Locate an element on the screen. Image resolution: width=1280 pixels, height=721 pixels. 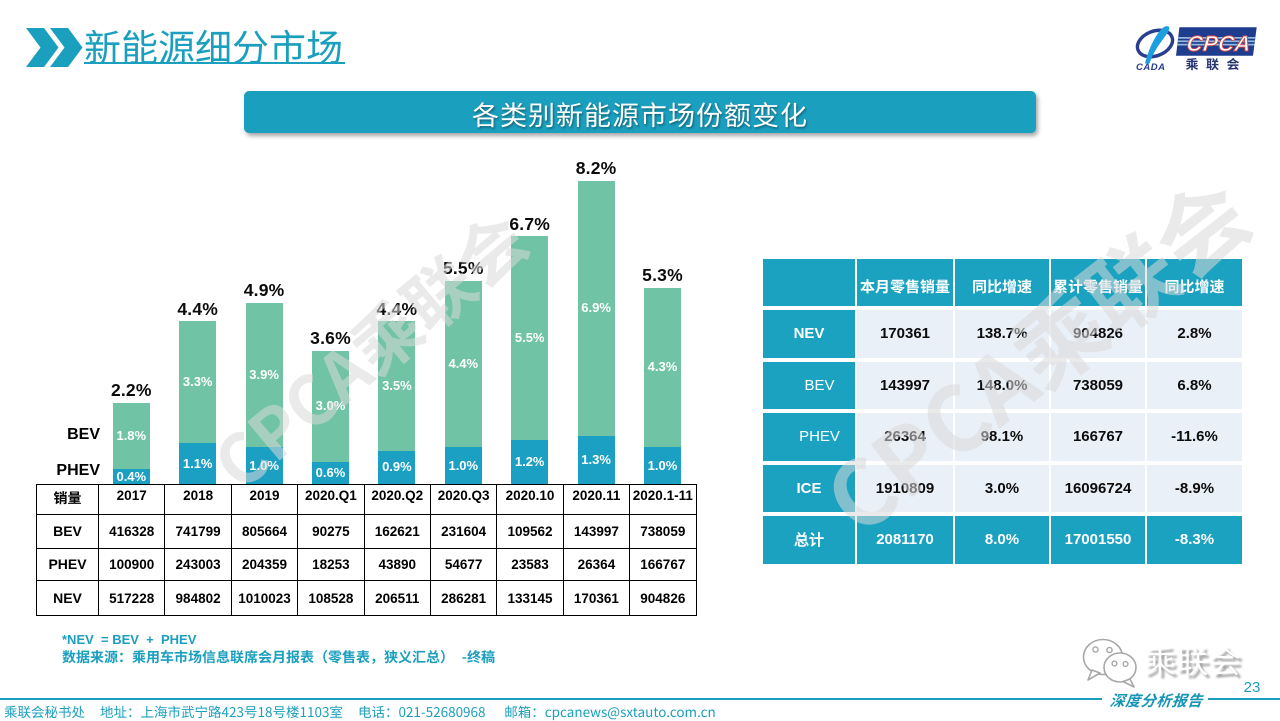
svg-text: CADA is located at coordinates (1150, 67).